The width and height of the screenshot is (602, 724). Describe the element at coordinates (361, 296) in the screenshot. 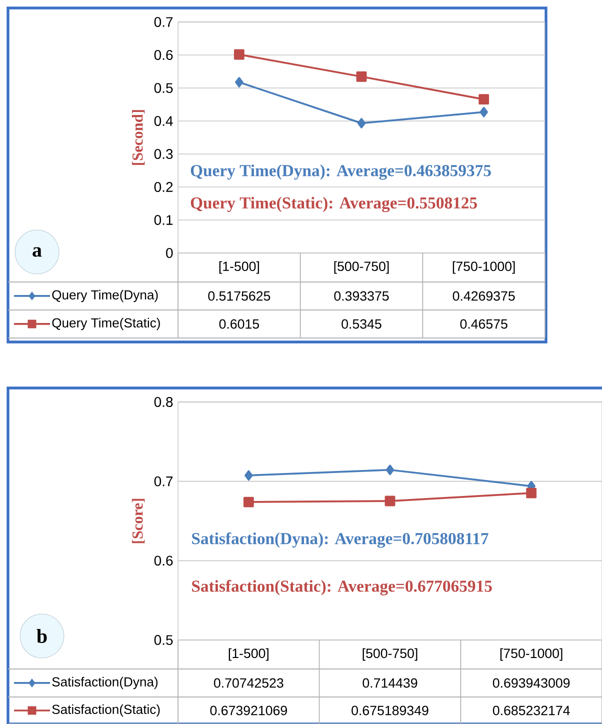

I see `data-label: 0.393375` at that location.